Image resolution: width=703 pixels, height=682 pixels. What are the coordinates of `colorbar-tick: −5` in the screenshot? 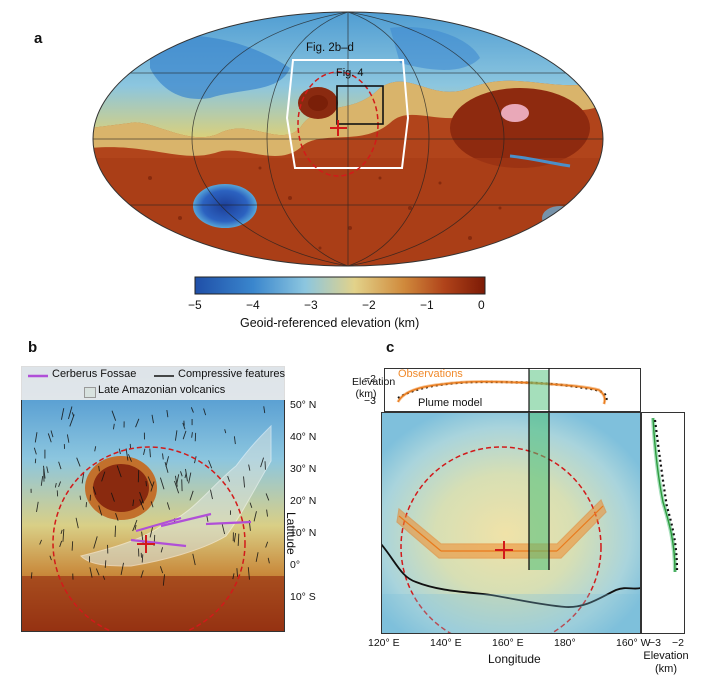 It's located at (195, 305).